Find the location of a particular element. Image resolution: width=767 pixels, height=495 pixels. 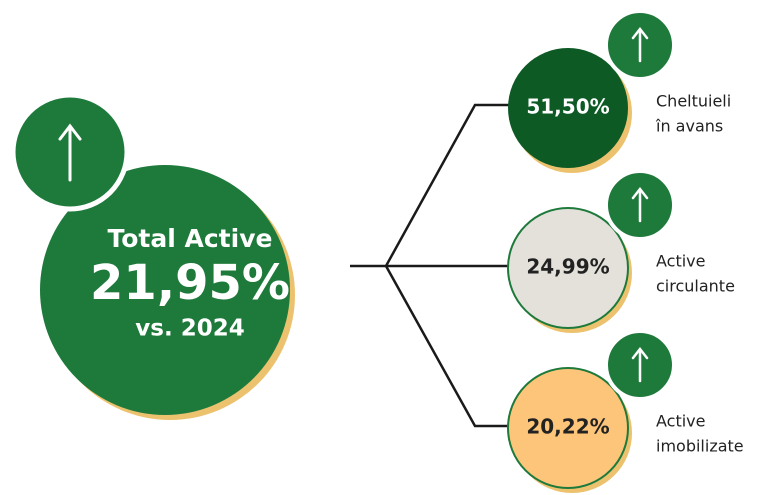

item-value: 24,99% is located at coordinates (567, 267).